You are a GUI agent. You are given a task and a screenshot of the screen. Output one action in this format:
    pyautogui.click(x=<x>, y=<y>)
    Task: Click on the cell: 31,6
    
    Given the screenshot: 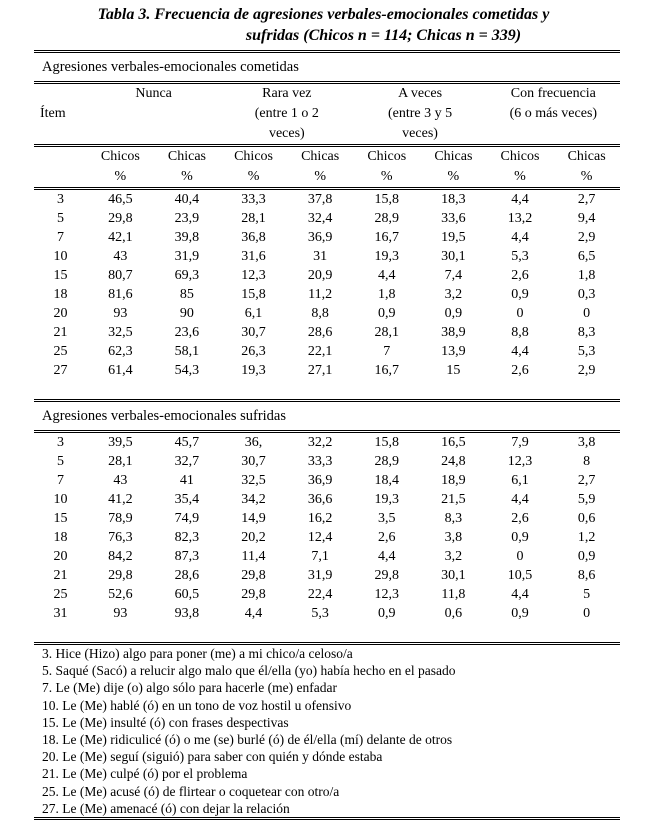 What is the action you would take?
    pyautogui.click(x=253, y=256)
    